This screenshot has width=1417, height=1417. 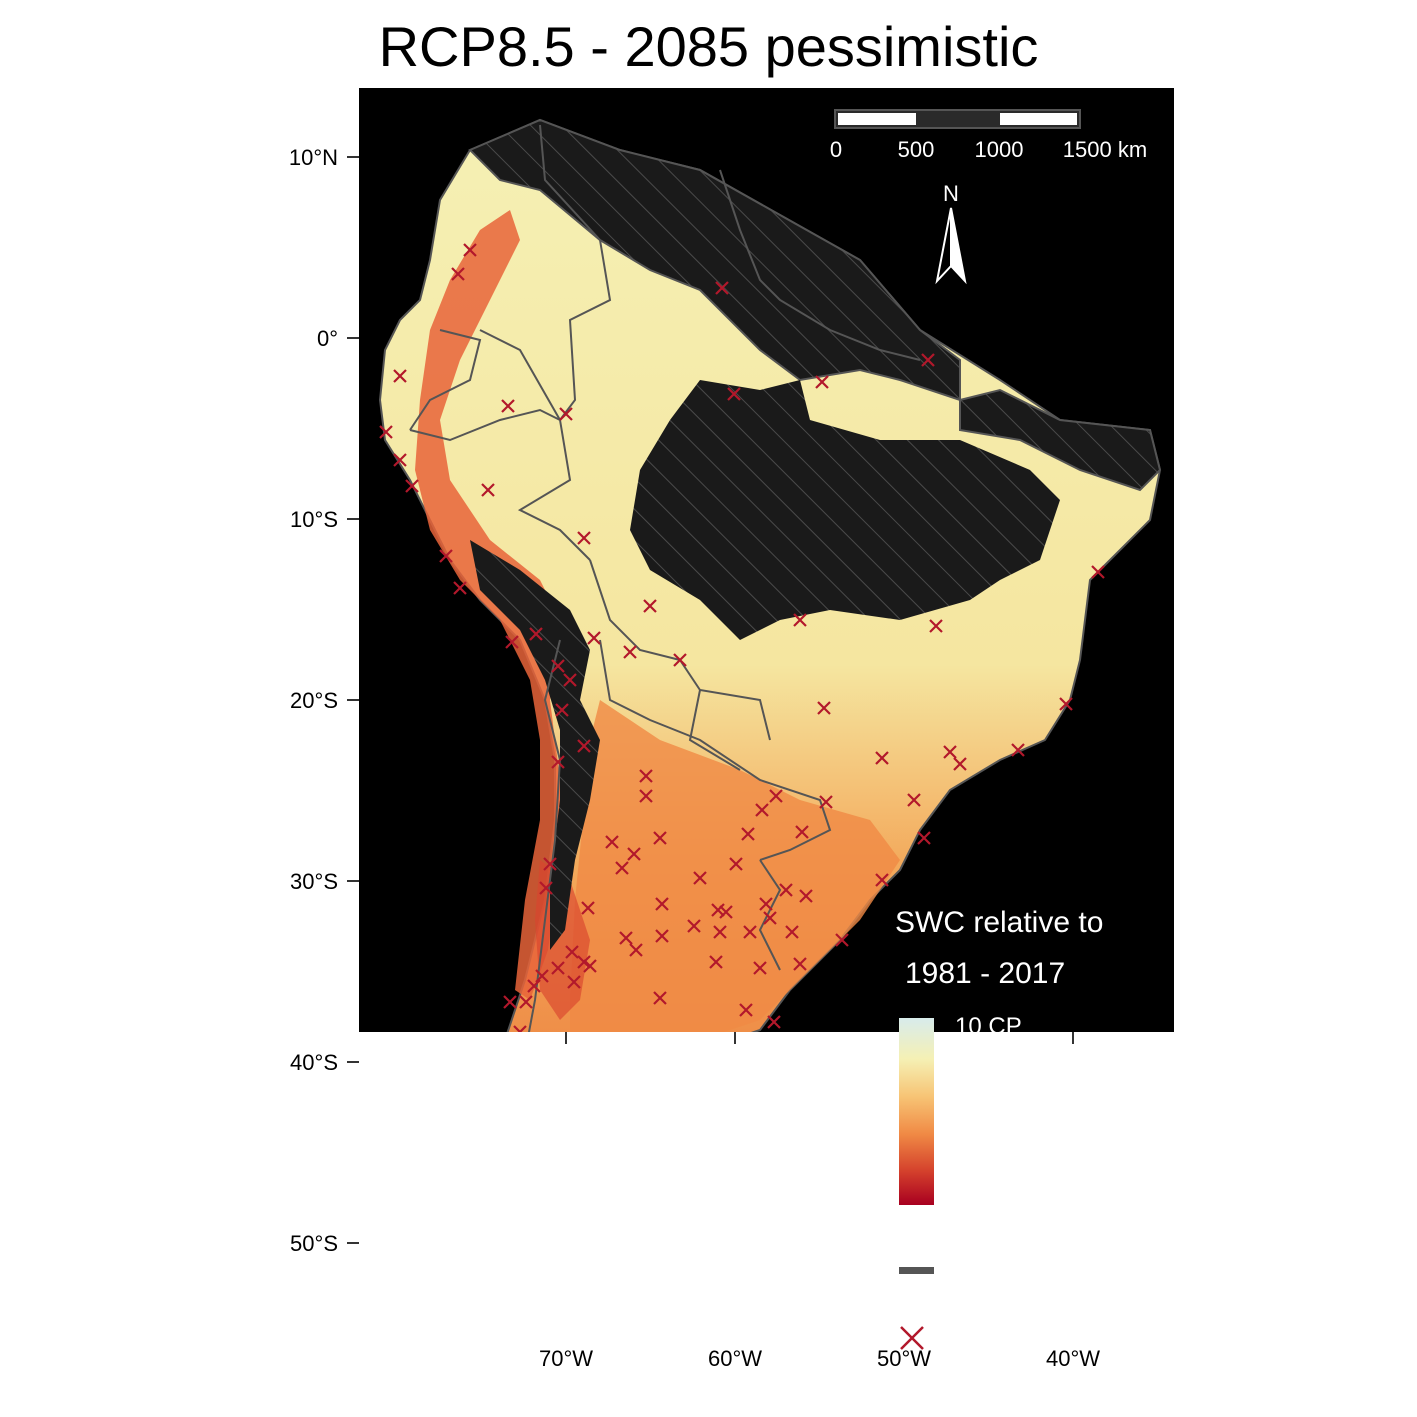 I want to click on north-arrow-icon: N, so click(x=951, y=233).